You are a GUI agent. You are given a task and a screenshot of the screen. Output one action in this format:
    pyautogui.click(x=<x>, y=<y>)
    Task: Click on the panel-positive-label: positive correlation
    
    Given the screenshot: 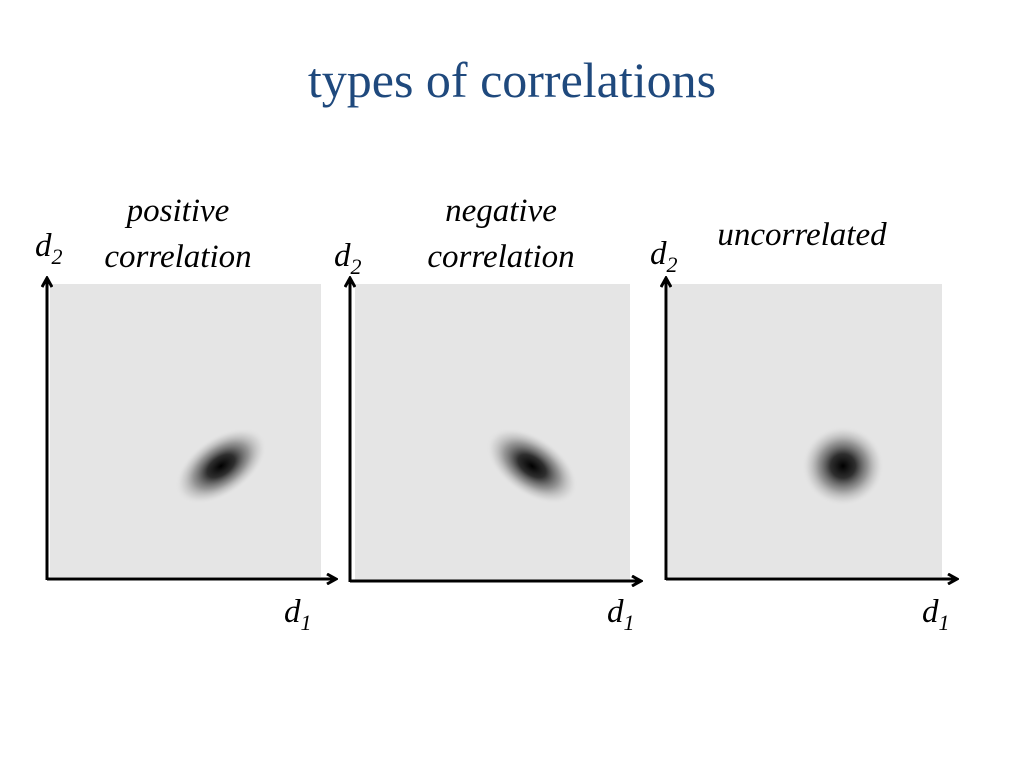 What is the action you would take?
    pyautogui.click(x=178, y=234)
    